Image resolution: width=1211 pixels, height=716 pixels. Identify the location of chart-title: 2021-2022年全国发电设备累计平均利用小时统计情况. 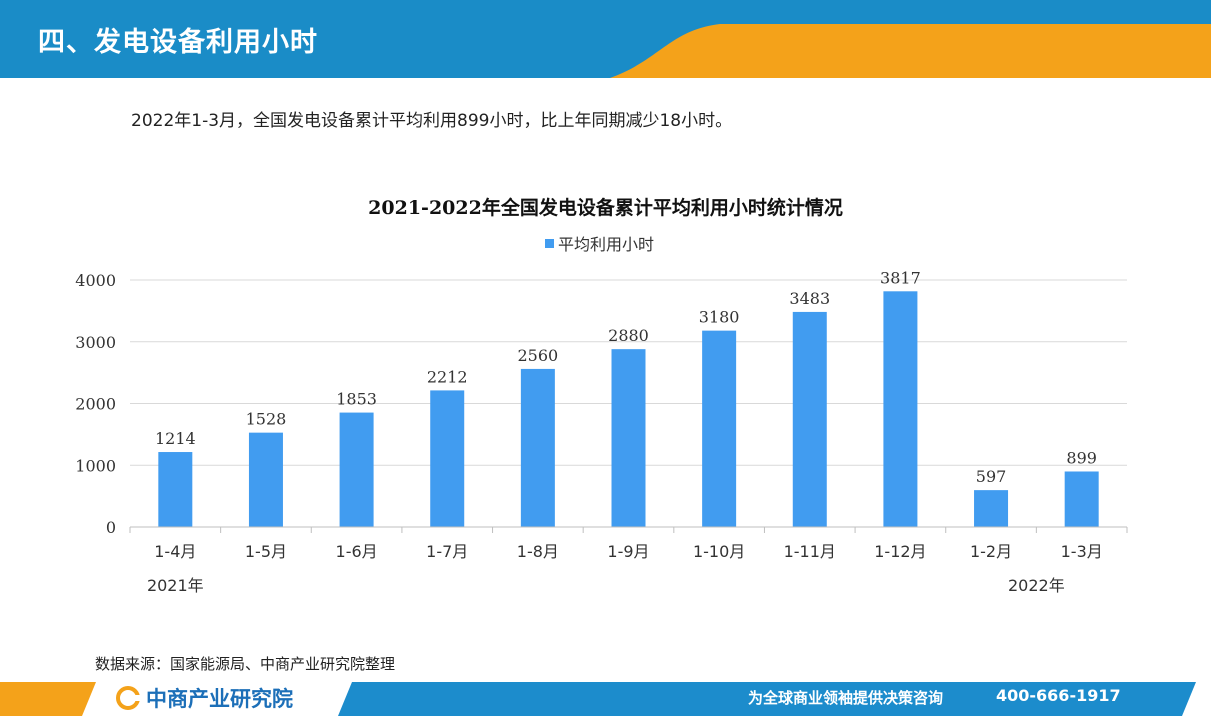
(605, 208).